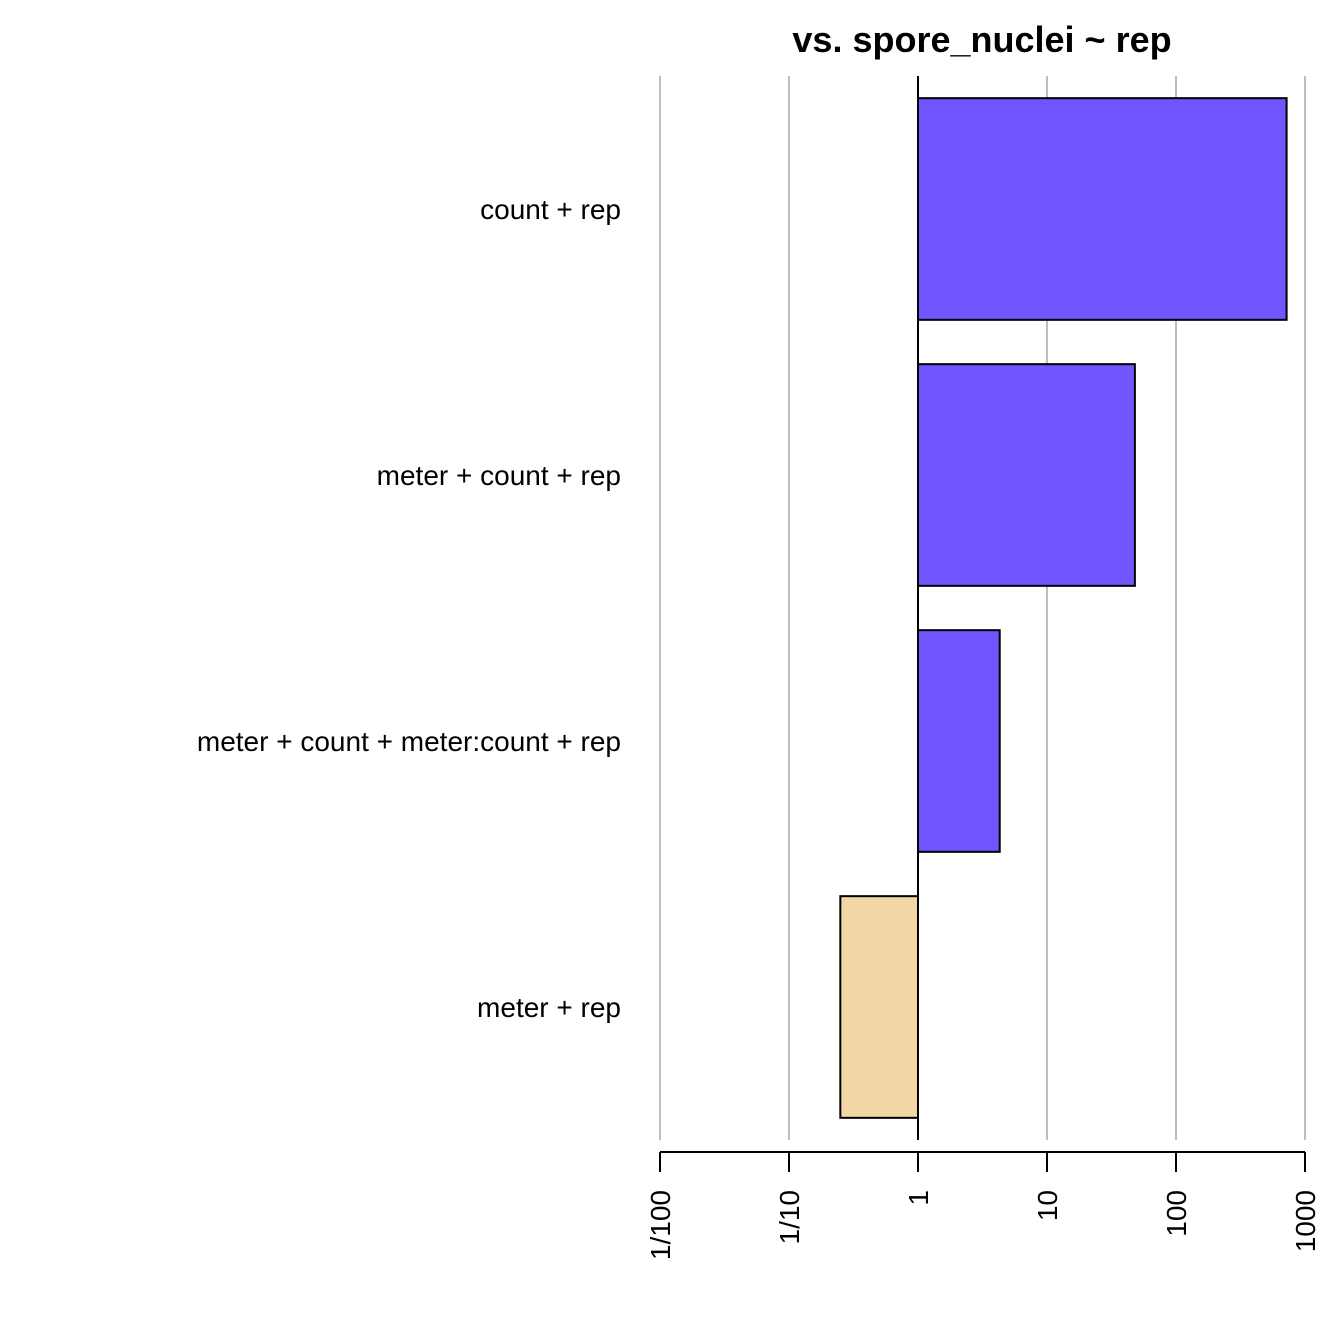  What do you see at coordinates (1176, 1213) in the screenshot?
I see `x-tick-label: 100` at bounding box center [1176, 1213].